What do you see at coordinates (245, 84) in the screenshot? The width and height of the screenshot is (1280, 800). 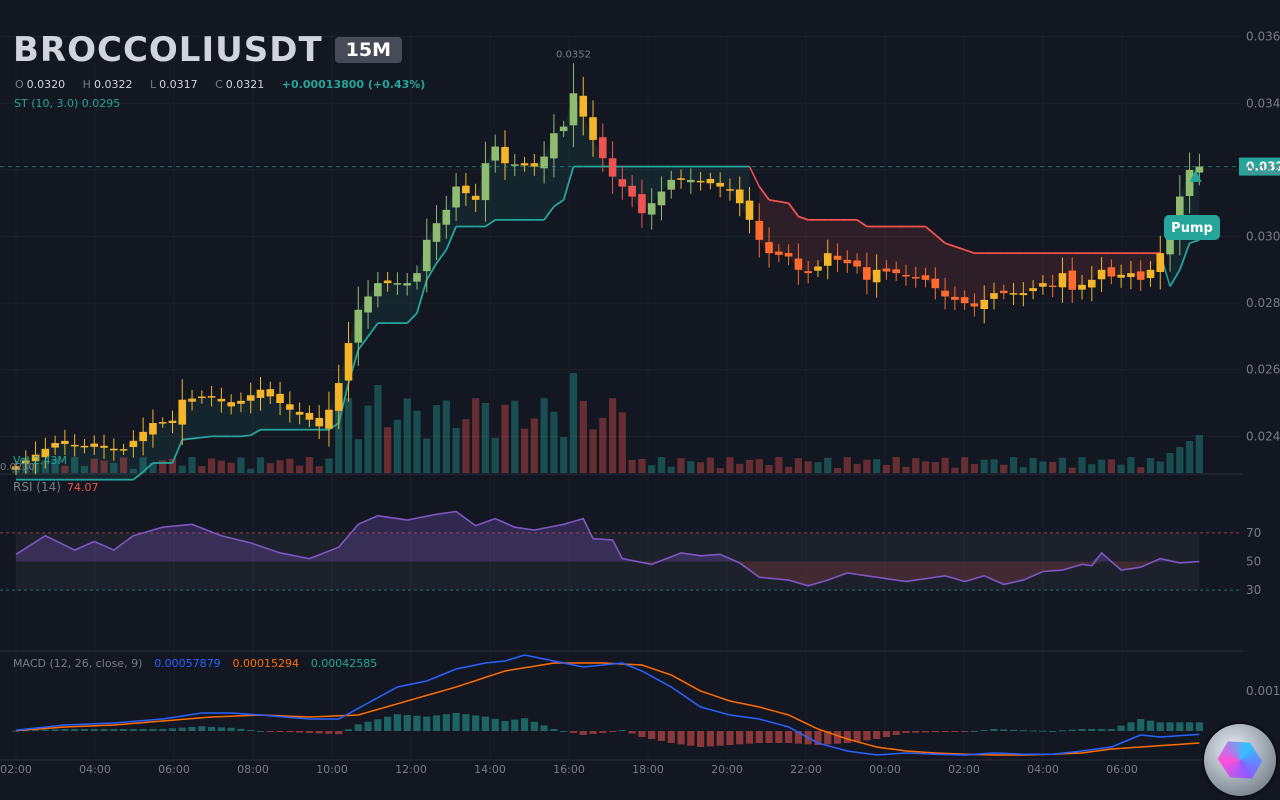 I see `close-value: 0.0321` at bounding box center [245, 84].